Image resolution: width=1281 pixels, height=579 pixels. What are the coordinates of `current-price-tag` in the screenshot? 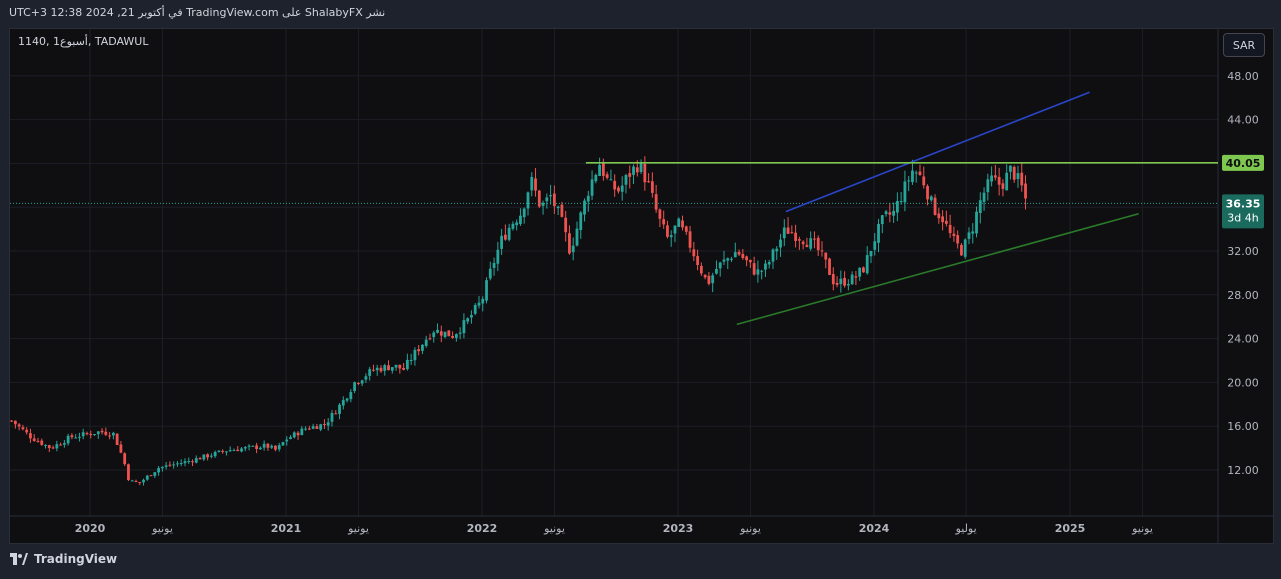 It's located at (1243, 211).